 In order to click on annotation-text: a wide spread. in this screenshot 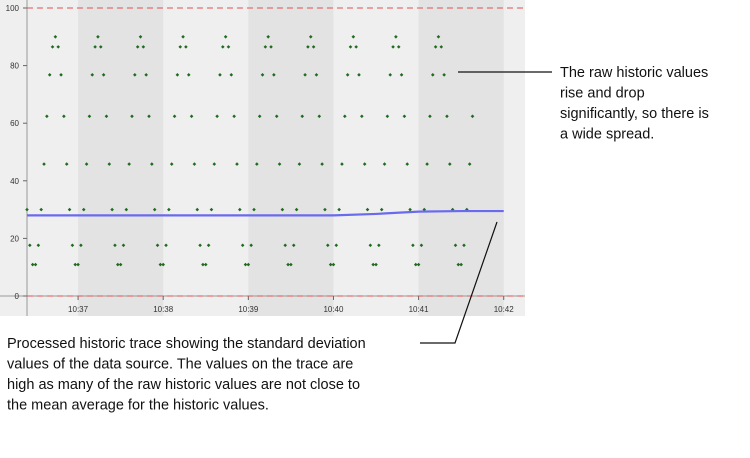, I will do `click(607, 135)`.